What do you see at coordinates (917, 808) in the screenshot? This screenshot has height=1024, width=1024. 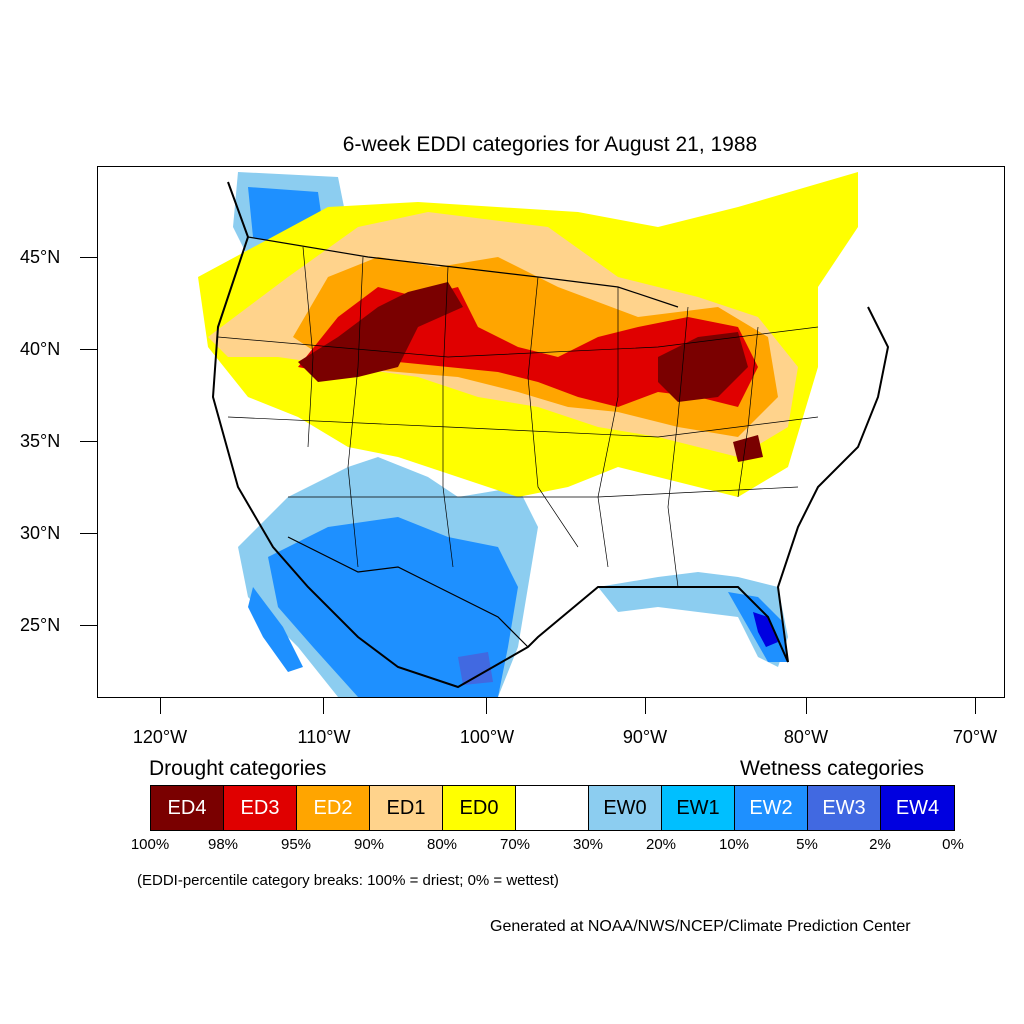 I see `legend-box-ew4: EW4` at bounding box center [917, 808].